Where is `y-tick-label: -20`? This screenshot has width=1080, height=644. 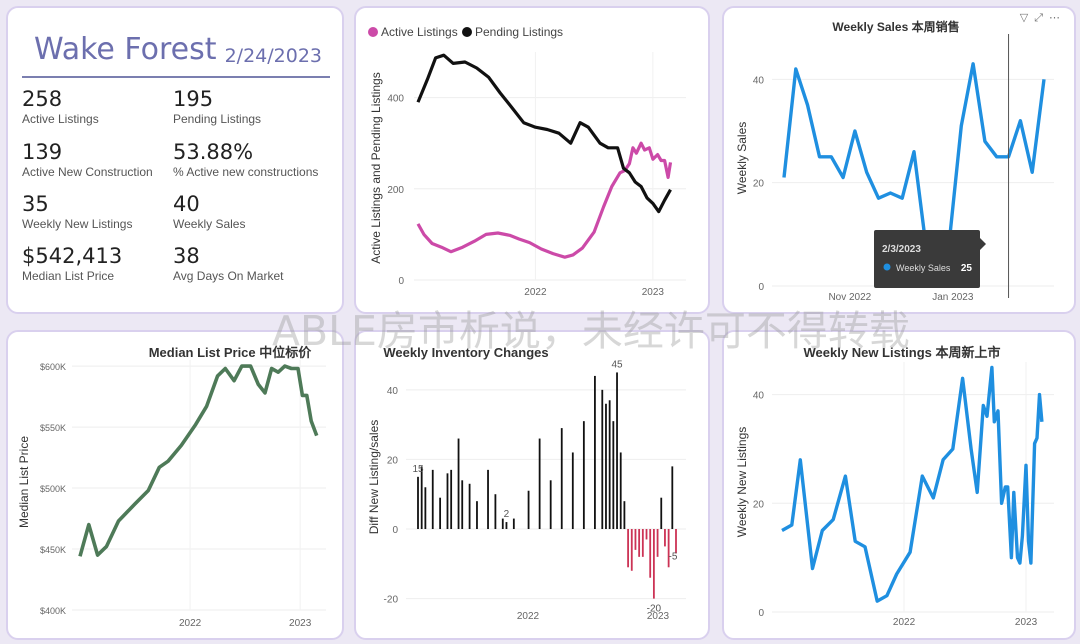 y-tick-label: -20 is located at coordinates (391, 600).